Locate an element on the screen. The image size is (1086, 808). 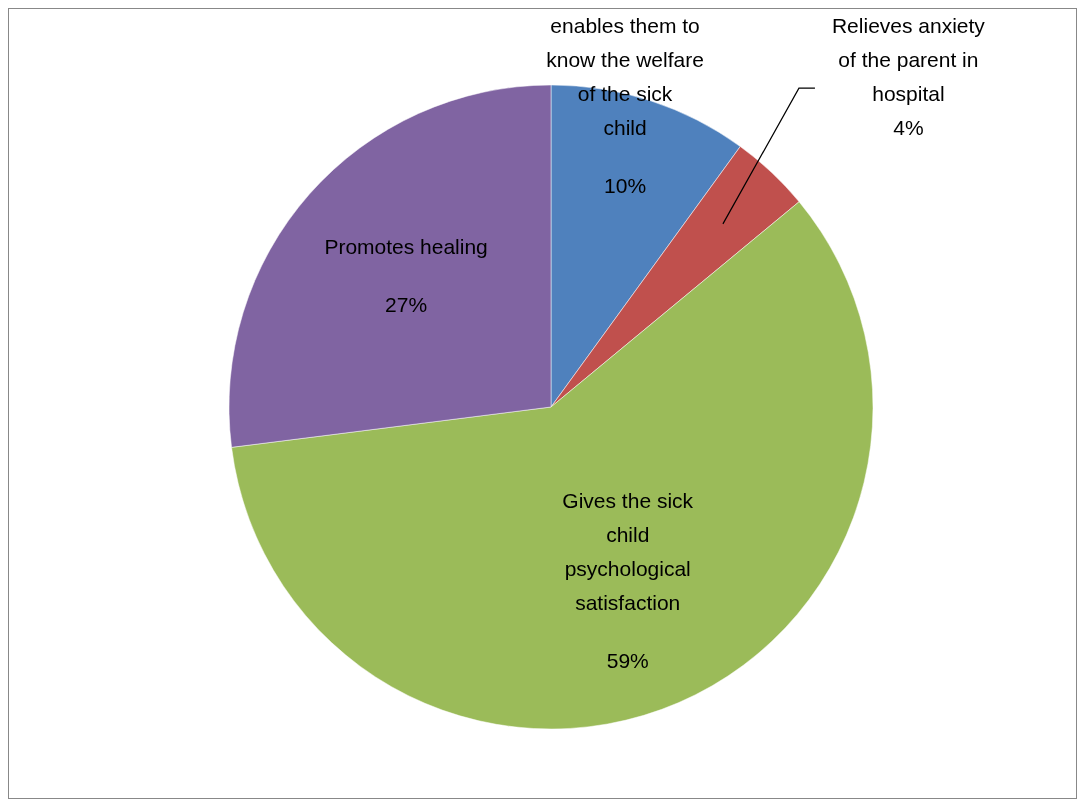
slice-label: Gives the sick child psychological satisfaction is located at coordinates (628, 551).